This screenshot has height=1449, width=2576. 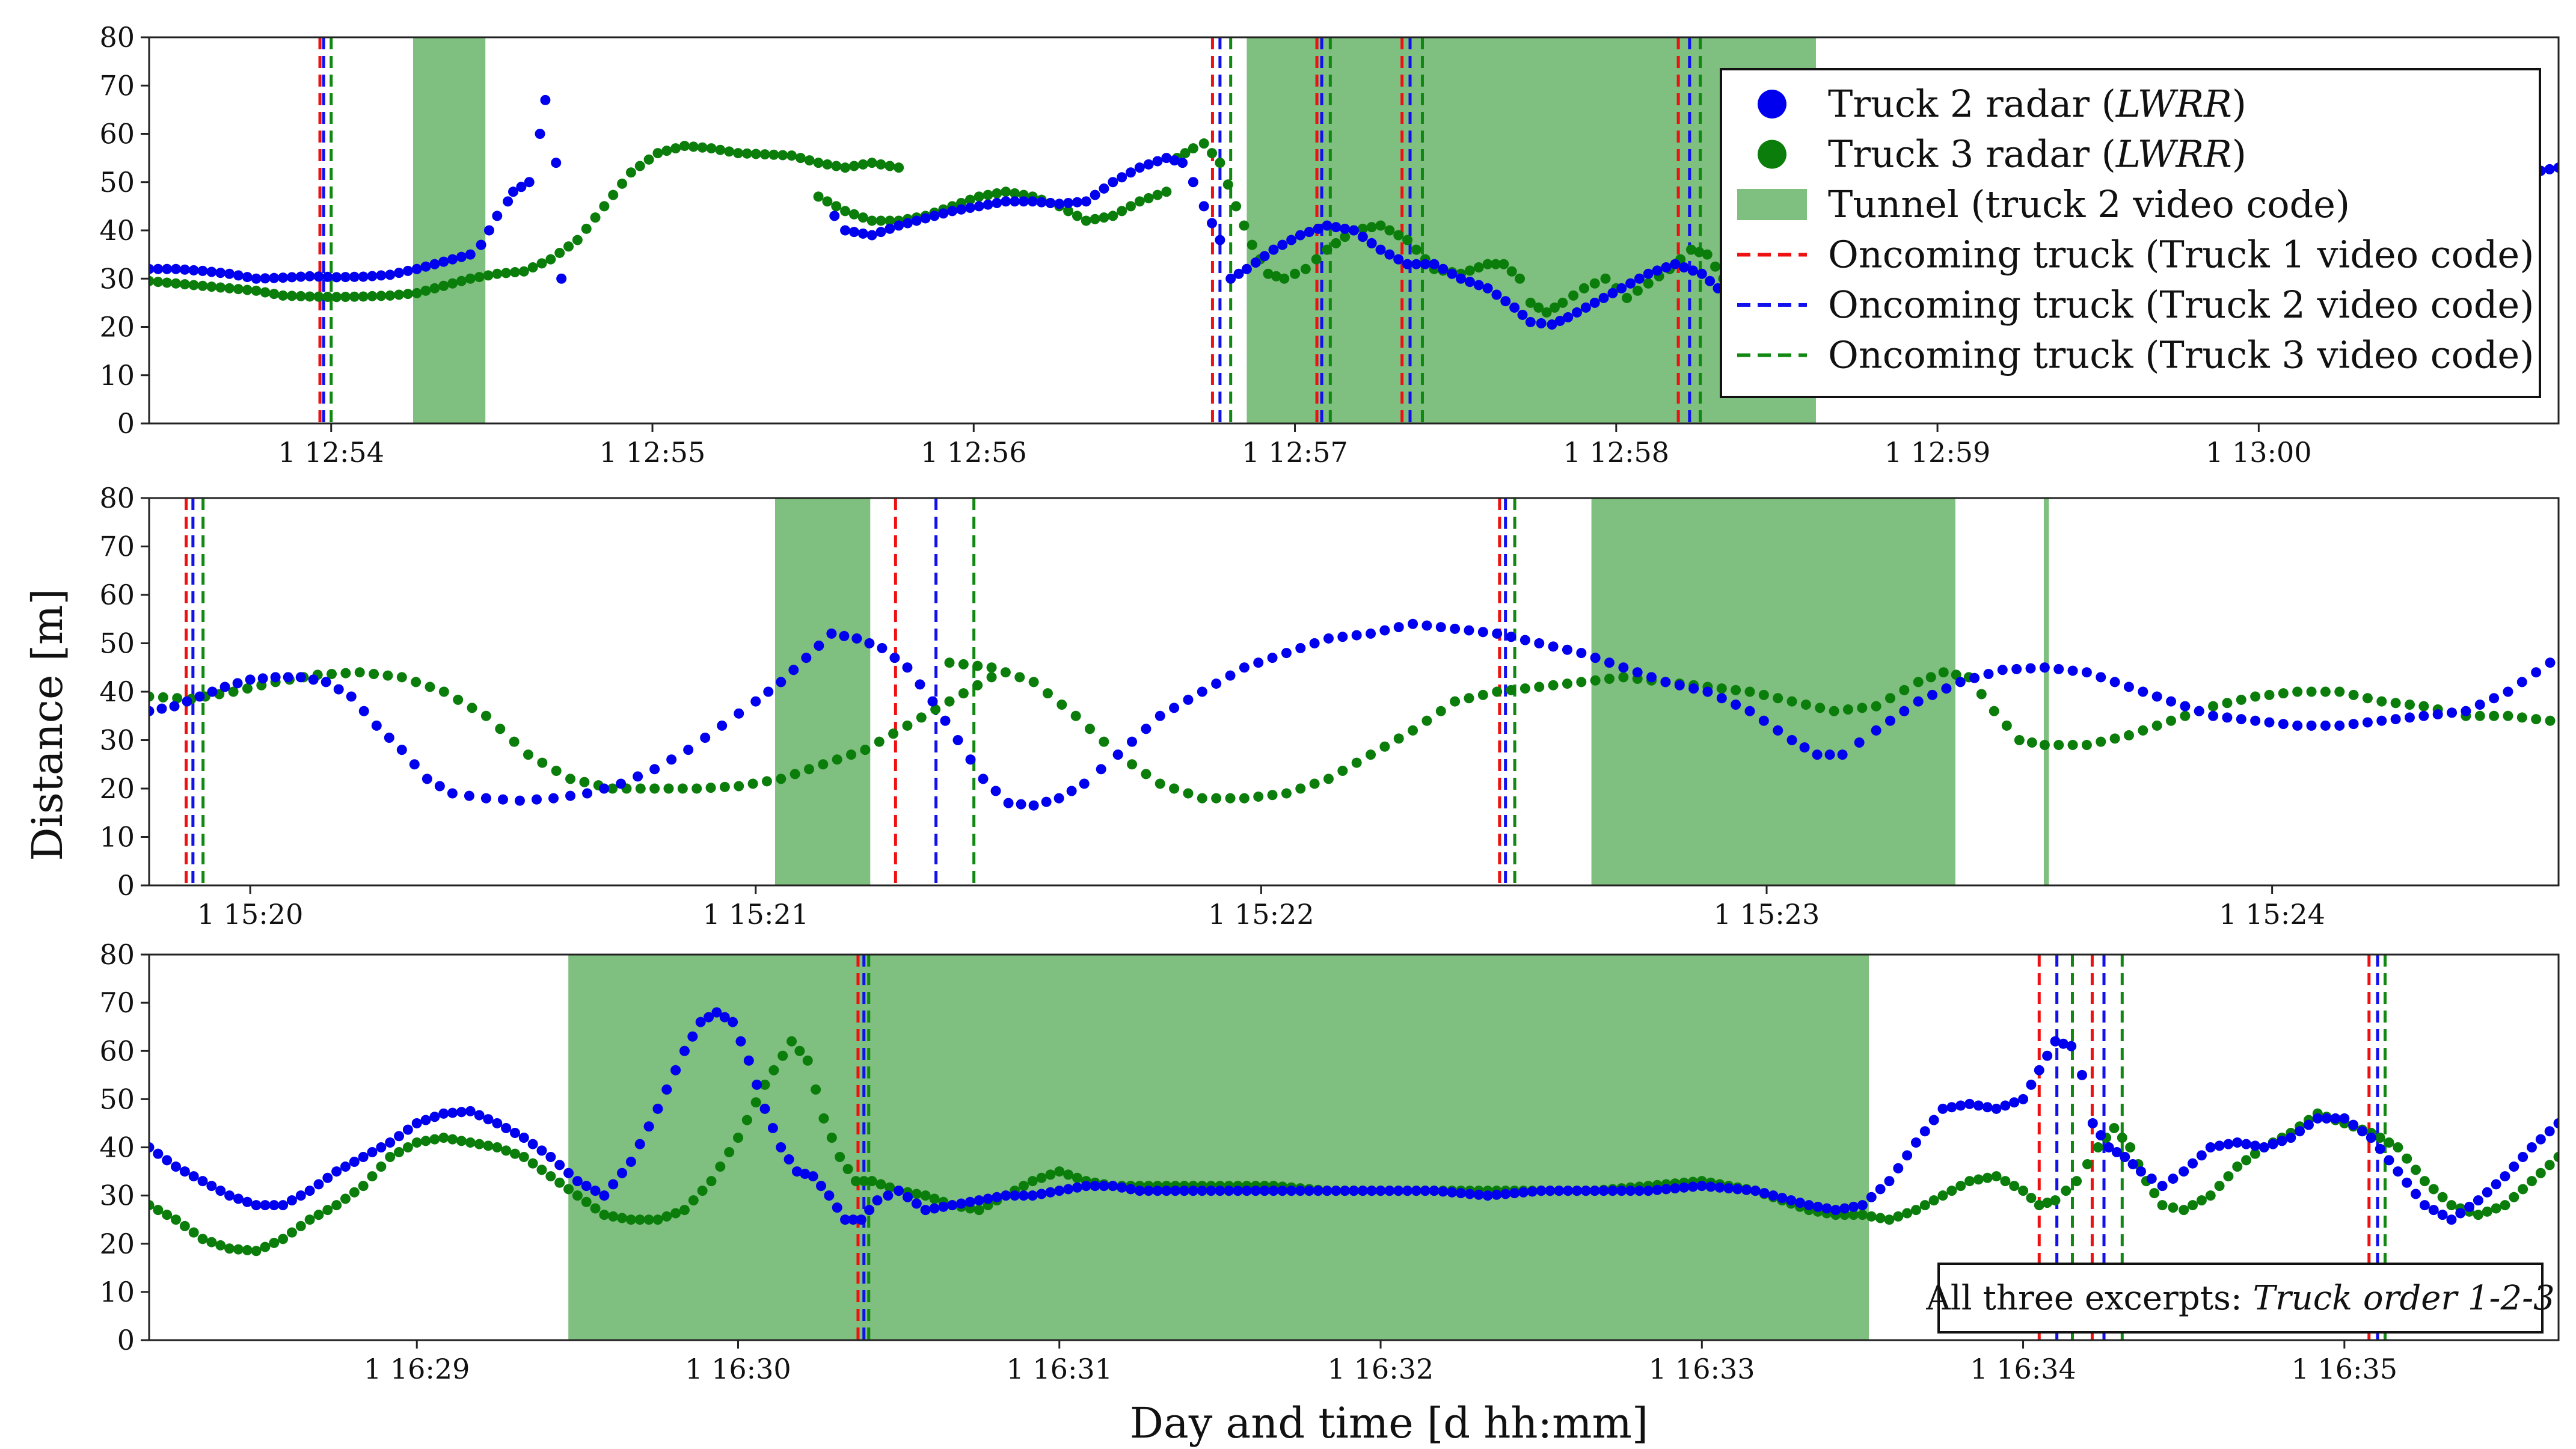 What do you see at coordinates (117, 837) in the screenshot?
I see `y-tick-label: 10` at bounding box center [117, 837].